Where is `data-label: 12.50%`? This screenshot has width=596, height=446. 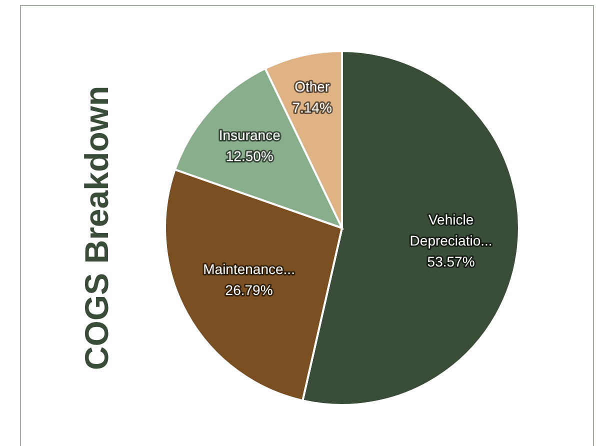 data-label: 12.50% is located at coordinates (250, 156).